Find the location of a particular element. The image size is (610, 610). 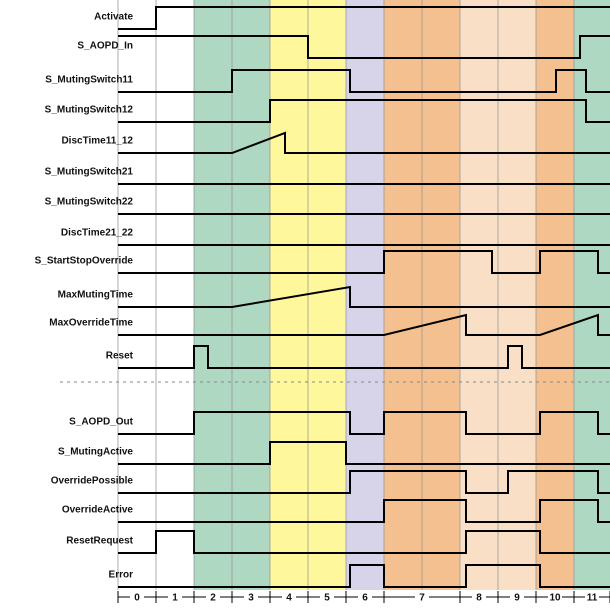

step-label: 9 is located at coordinates (517, 598).